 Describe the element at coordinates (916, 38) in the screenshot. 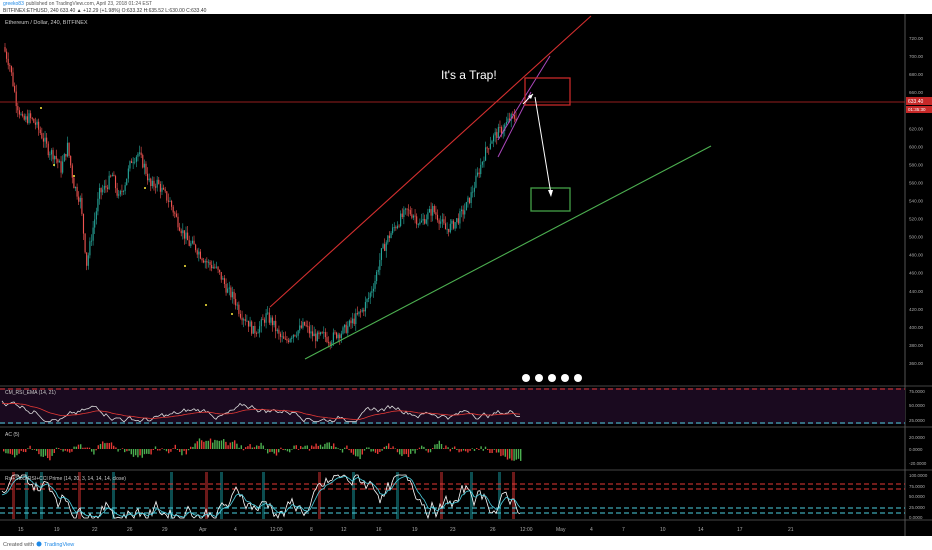

I see `price-tick-label: 720.00` at that location.